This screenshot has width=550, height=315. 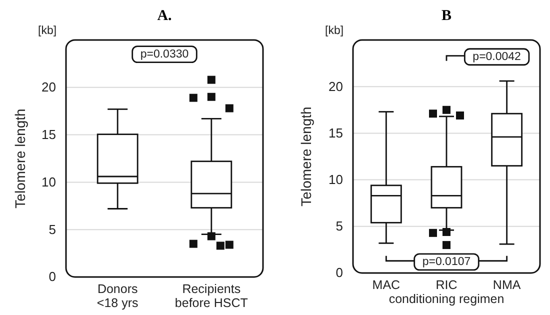 I want to click on chart-title: B, so click(x=446, y=16).